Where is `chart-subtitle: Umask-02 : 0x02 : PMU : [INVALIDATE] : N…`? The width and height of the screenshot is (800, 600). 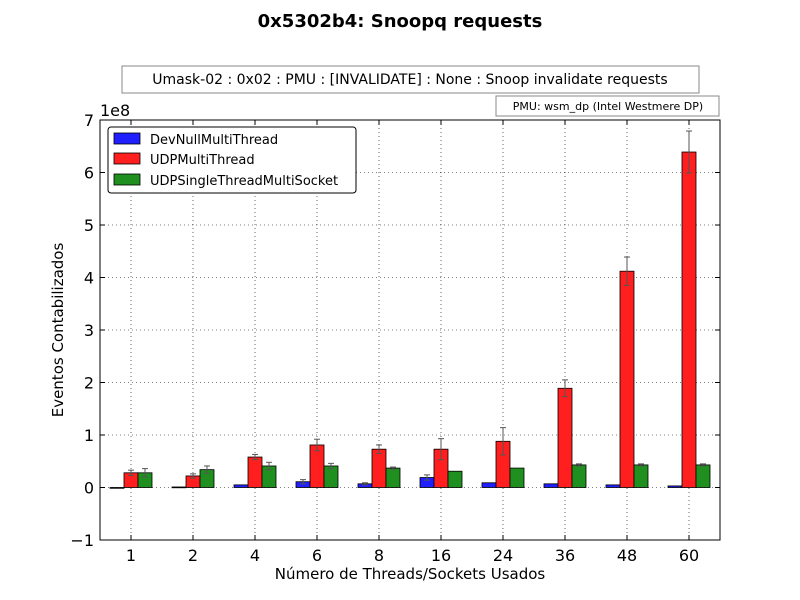
chart-subtitle: Umask-02 : 0x02 : PMU : [INVALIDATE] : N… is located at coordinates (409, 80).